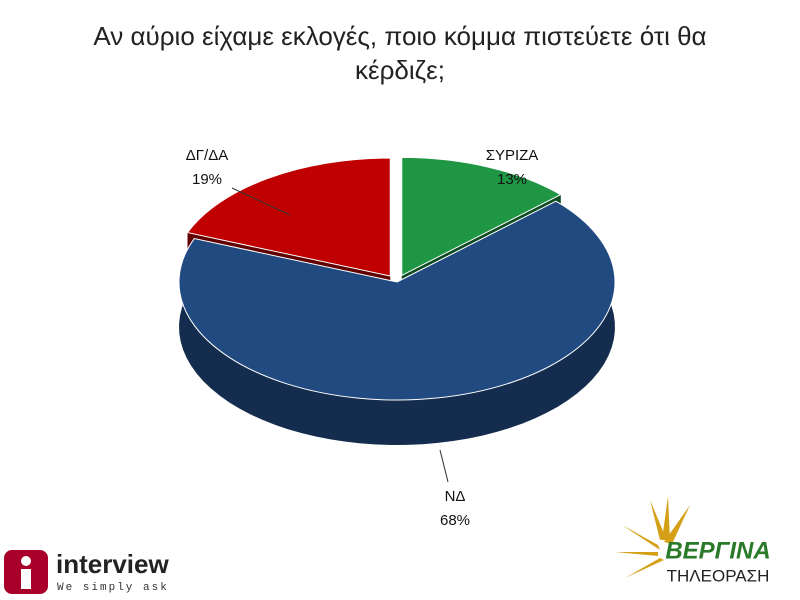 The width and height of the screenshot is (800, 600). I want to click on slice-label: ΔΓ/ΔΑ, so click(207, 155).